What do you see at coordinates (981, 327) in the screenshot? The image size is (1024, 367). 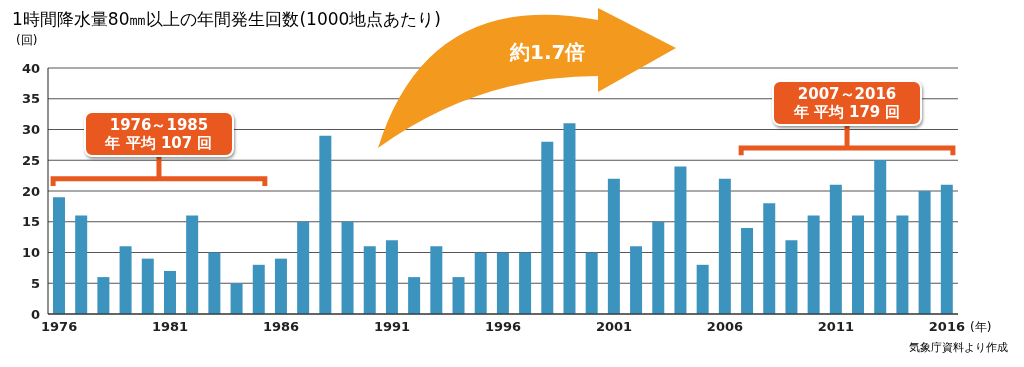 I see `x-axis-title: (年)` at bounding box center [981, 327].